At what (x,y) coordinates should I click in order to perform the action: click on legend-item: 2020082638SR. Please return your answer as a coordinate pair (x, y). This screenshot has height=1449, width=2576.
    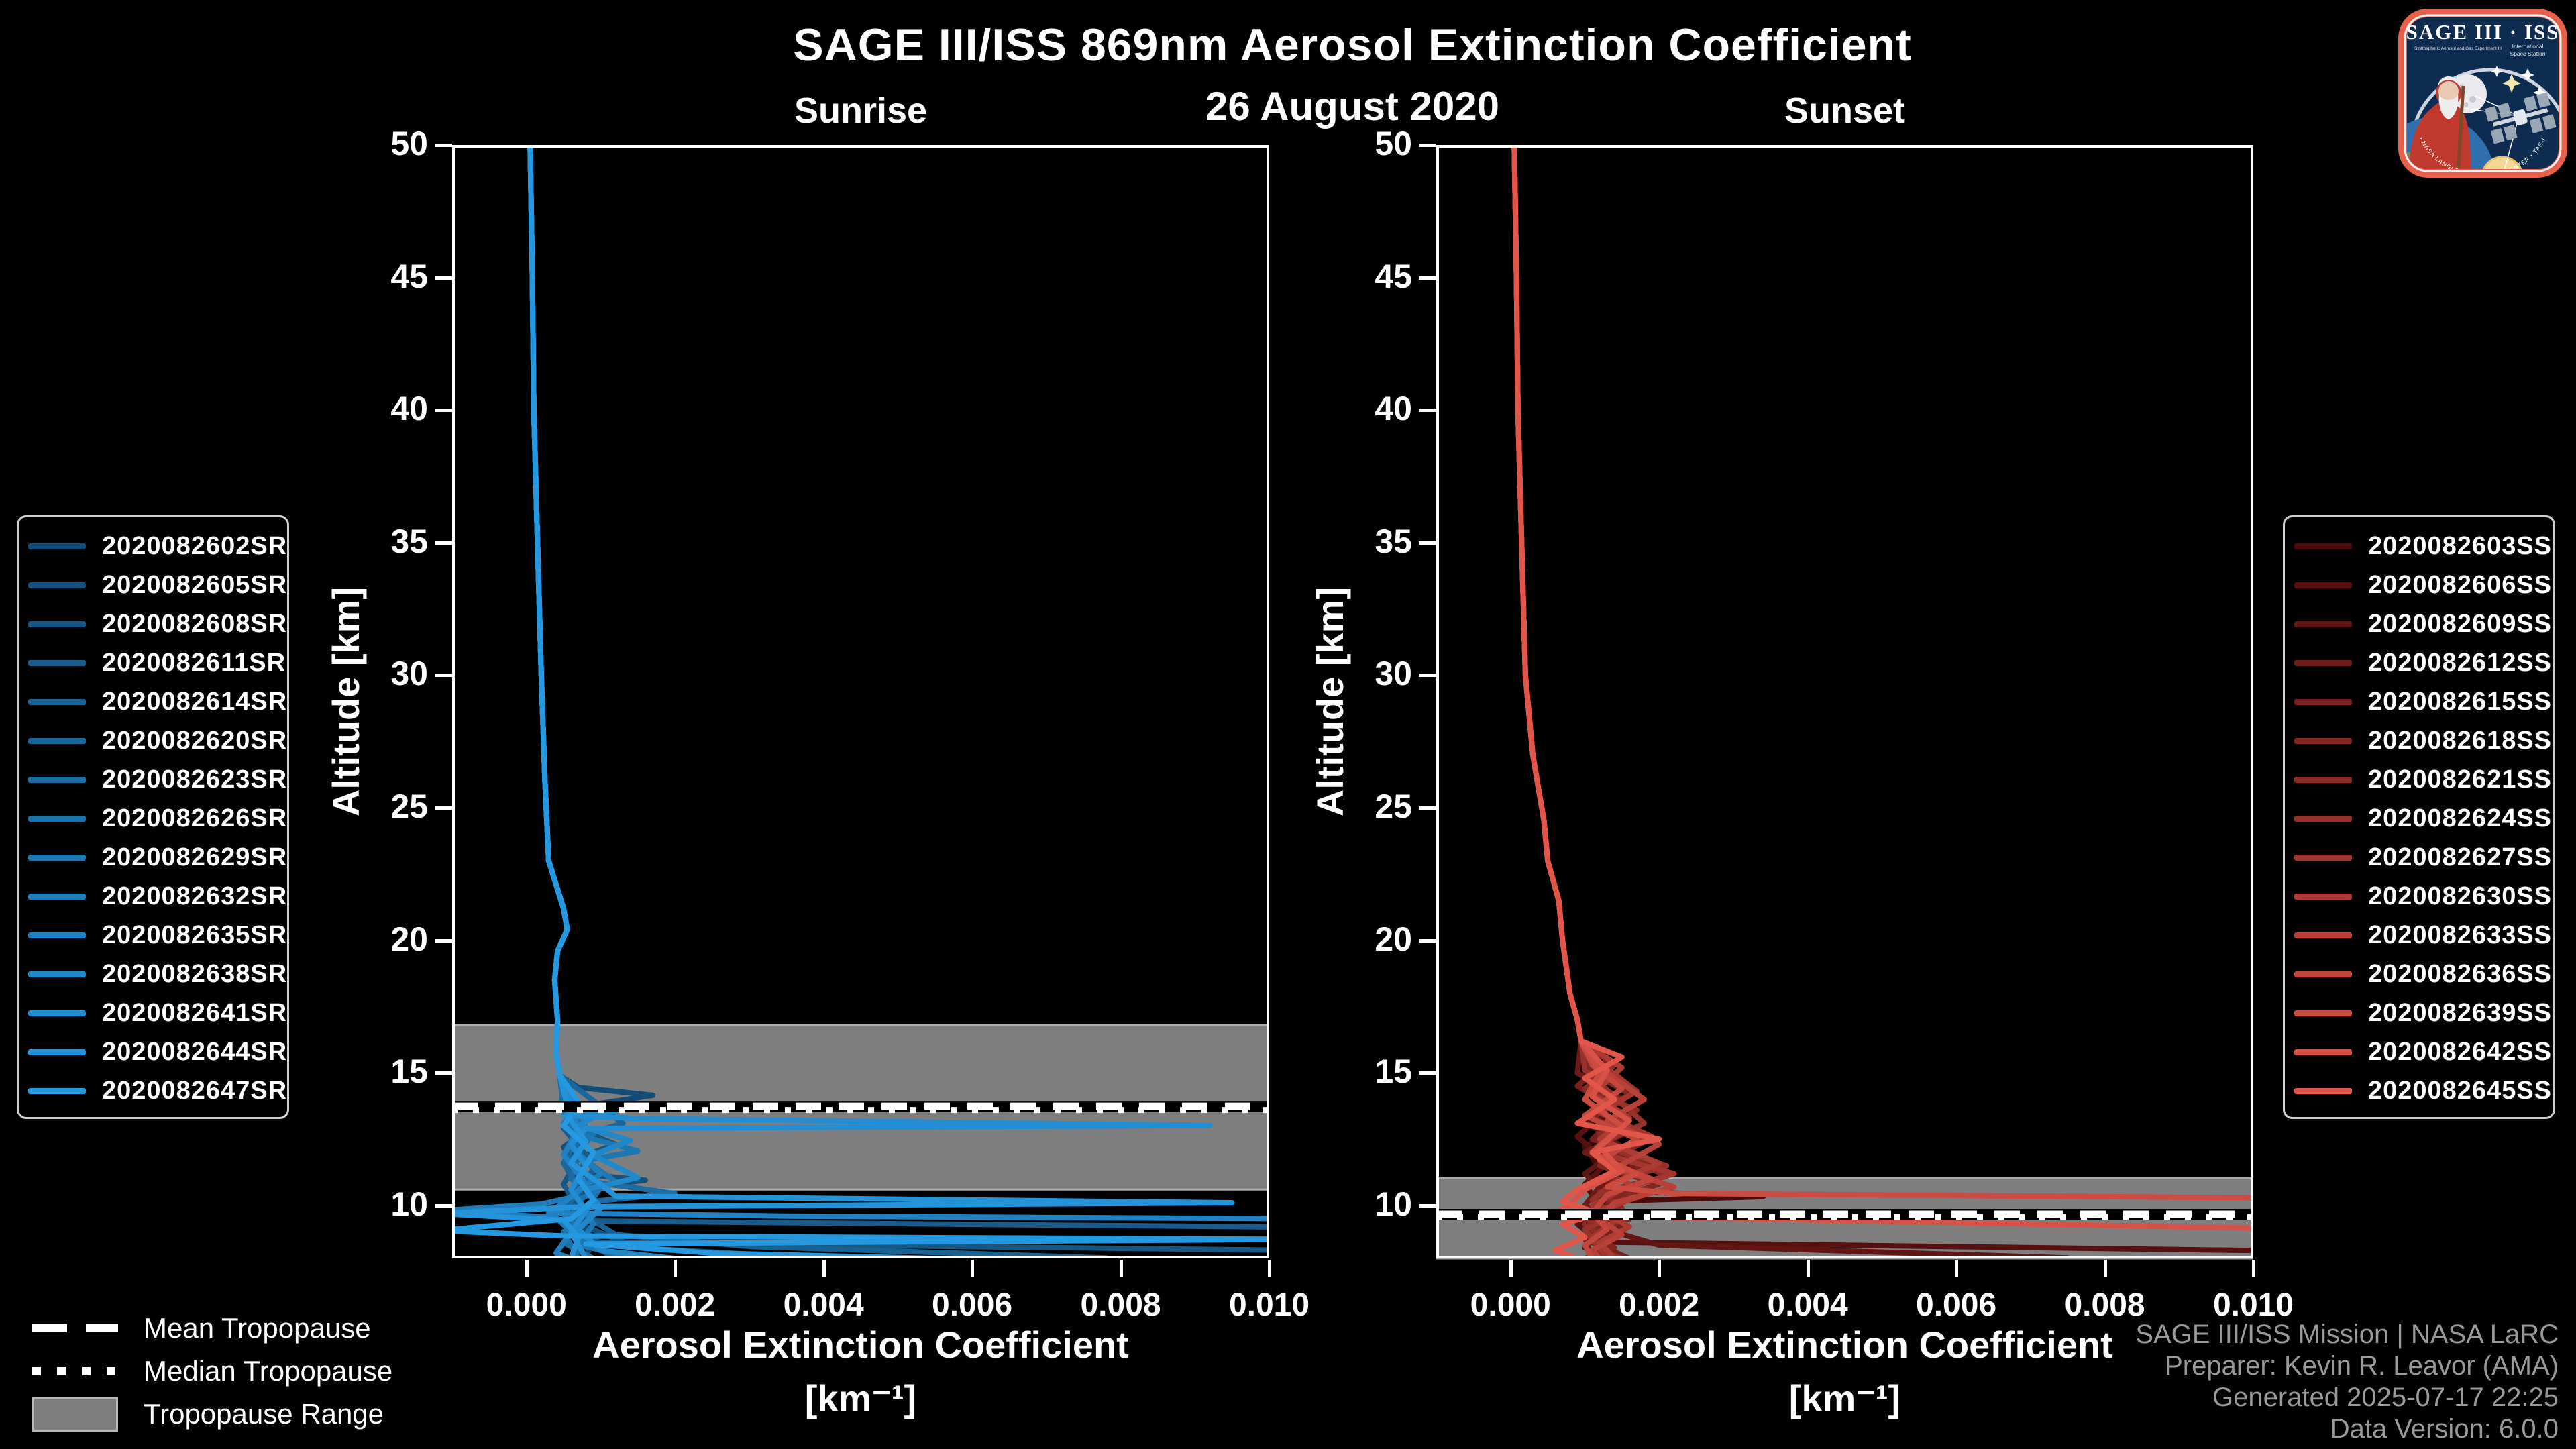
    Looking at the image, I should click on (153, 974).